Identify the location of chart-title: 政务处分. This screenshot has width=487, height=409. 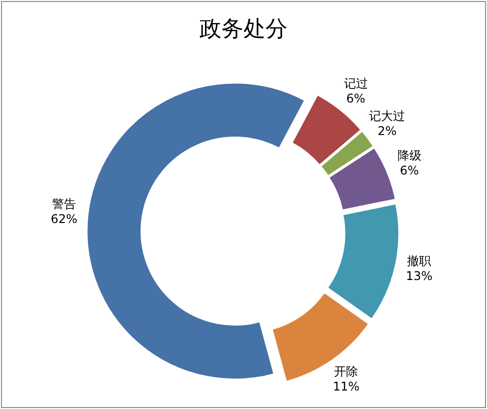
(244, 29).